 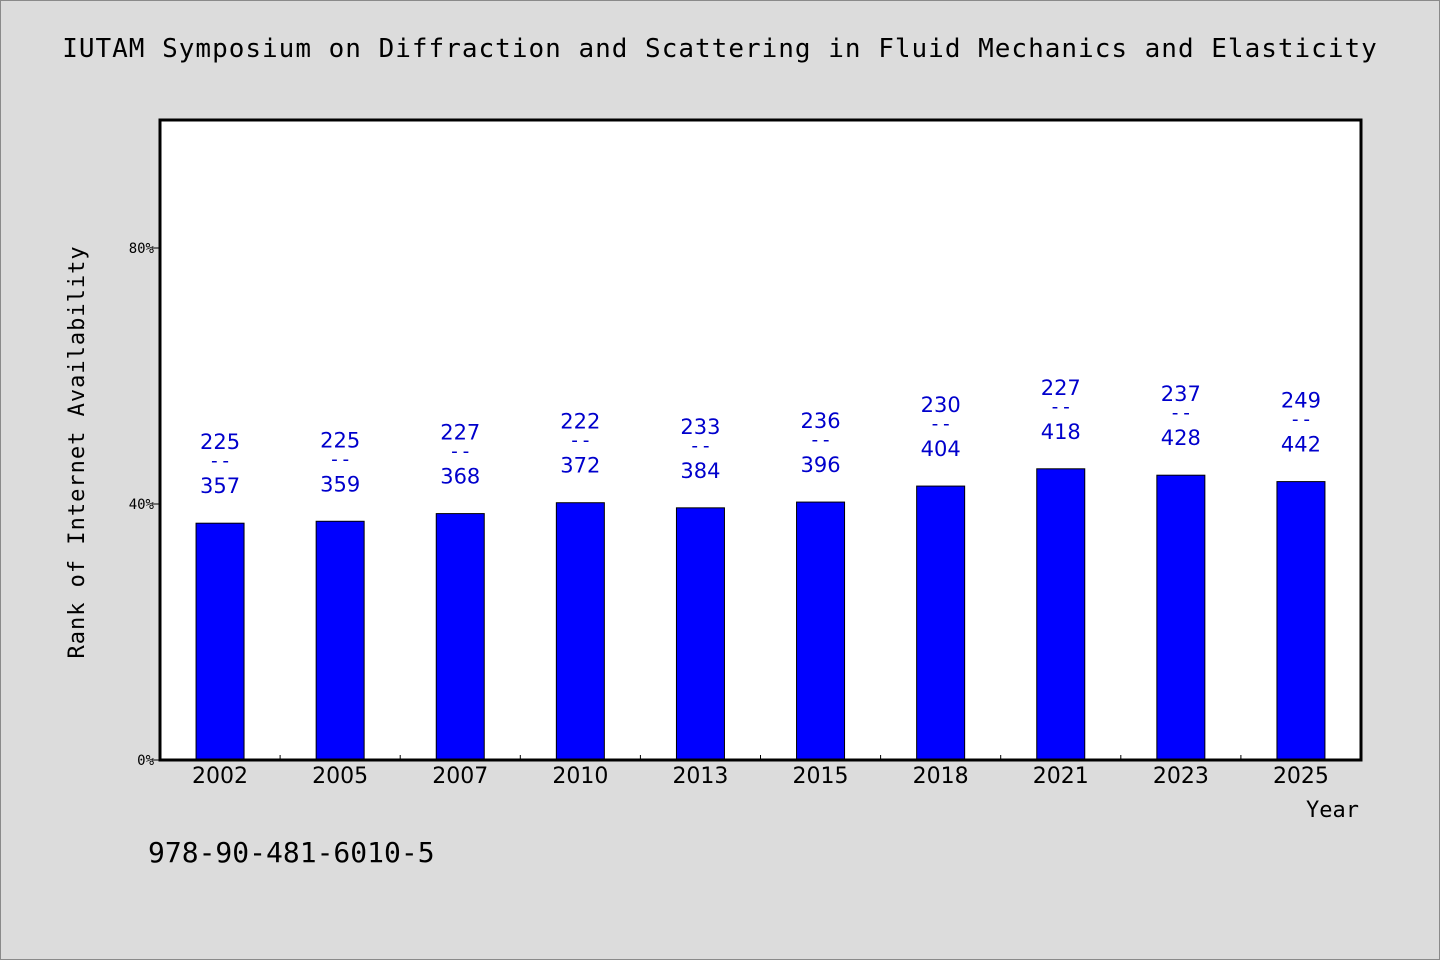 What do you see at coordinates (220, 776) in the screenshot?
I see `x-tick-label: 2002` at bounding box center [220, 776].